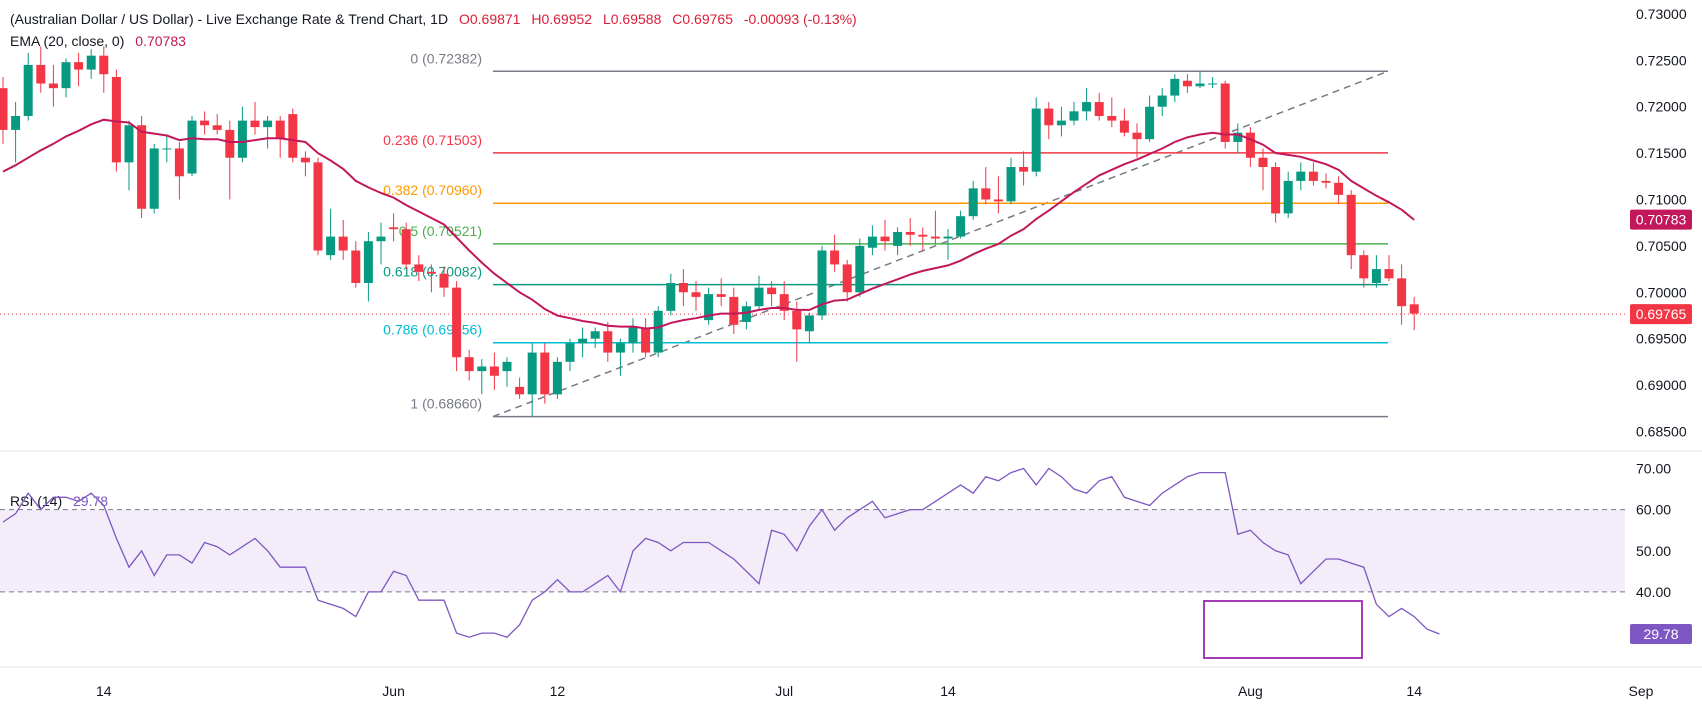 This screenshot has width=1702, height=715. I want to click on fib-level-label: 0.618 (0.70082), so click(432, 272).